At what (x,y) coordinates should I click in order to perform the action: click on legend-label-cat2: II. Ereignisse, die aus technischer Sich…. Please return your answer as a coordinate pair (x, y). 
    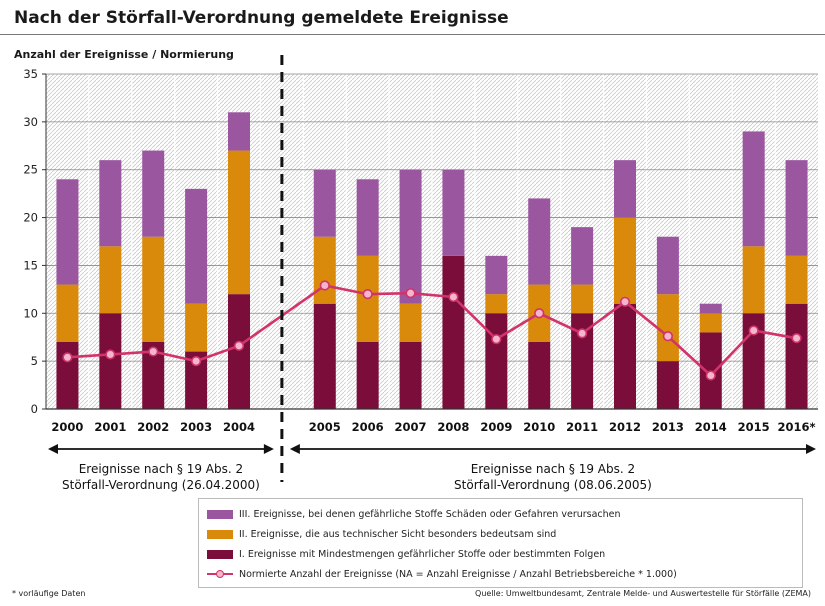
    Looking at the image, I should click on (398, 534).